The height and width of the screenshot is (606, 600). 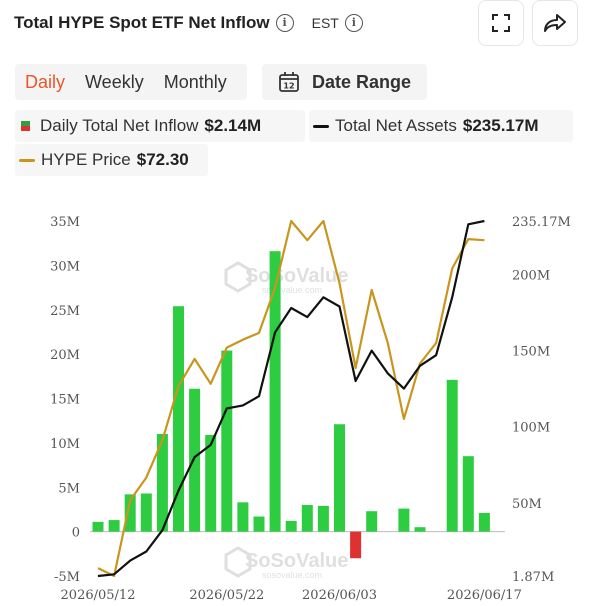 I want to click on legend-assets: Total Net Assets $235.17M, so click(x=441, y=126).